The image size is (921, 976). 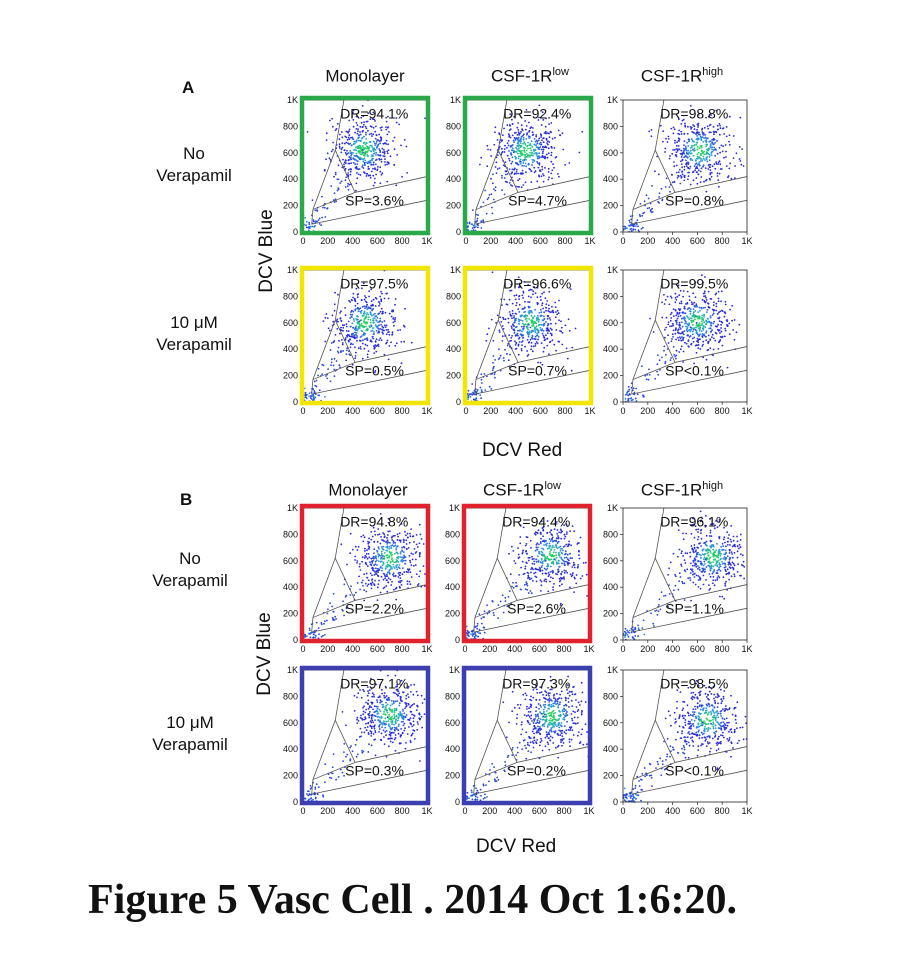 I want to click on axes-frame, so click(x=685, y=336).